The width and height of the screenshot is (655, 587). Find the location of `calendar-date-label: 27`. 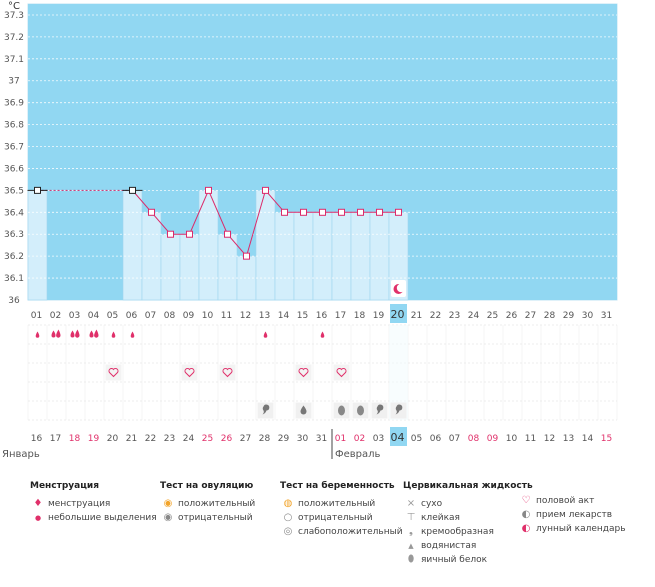

calendar-date-label: 27 is located at coordinates (245, 439).